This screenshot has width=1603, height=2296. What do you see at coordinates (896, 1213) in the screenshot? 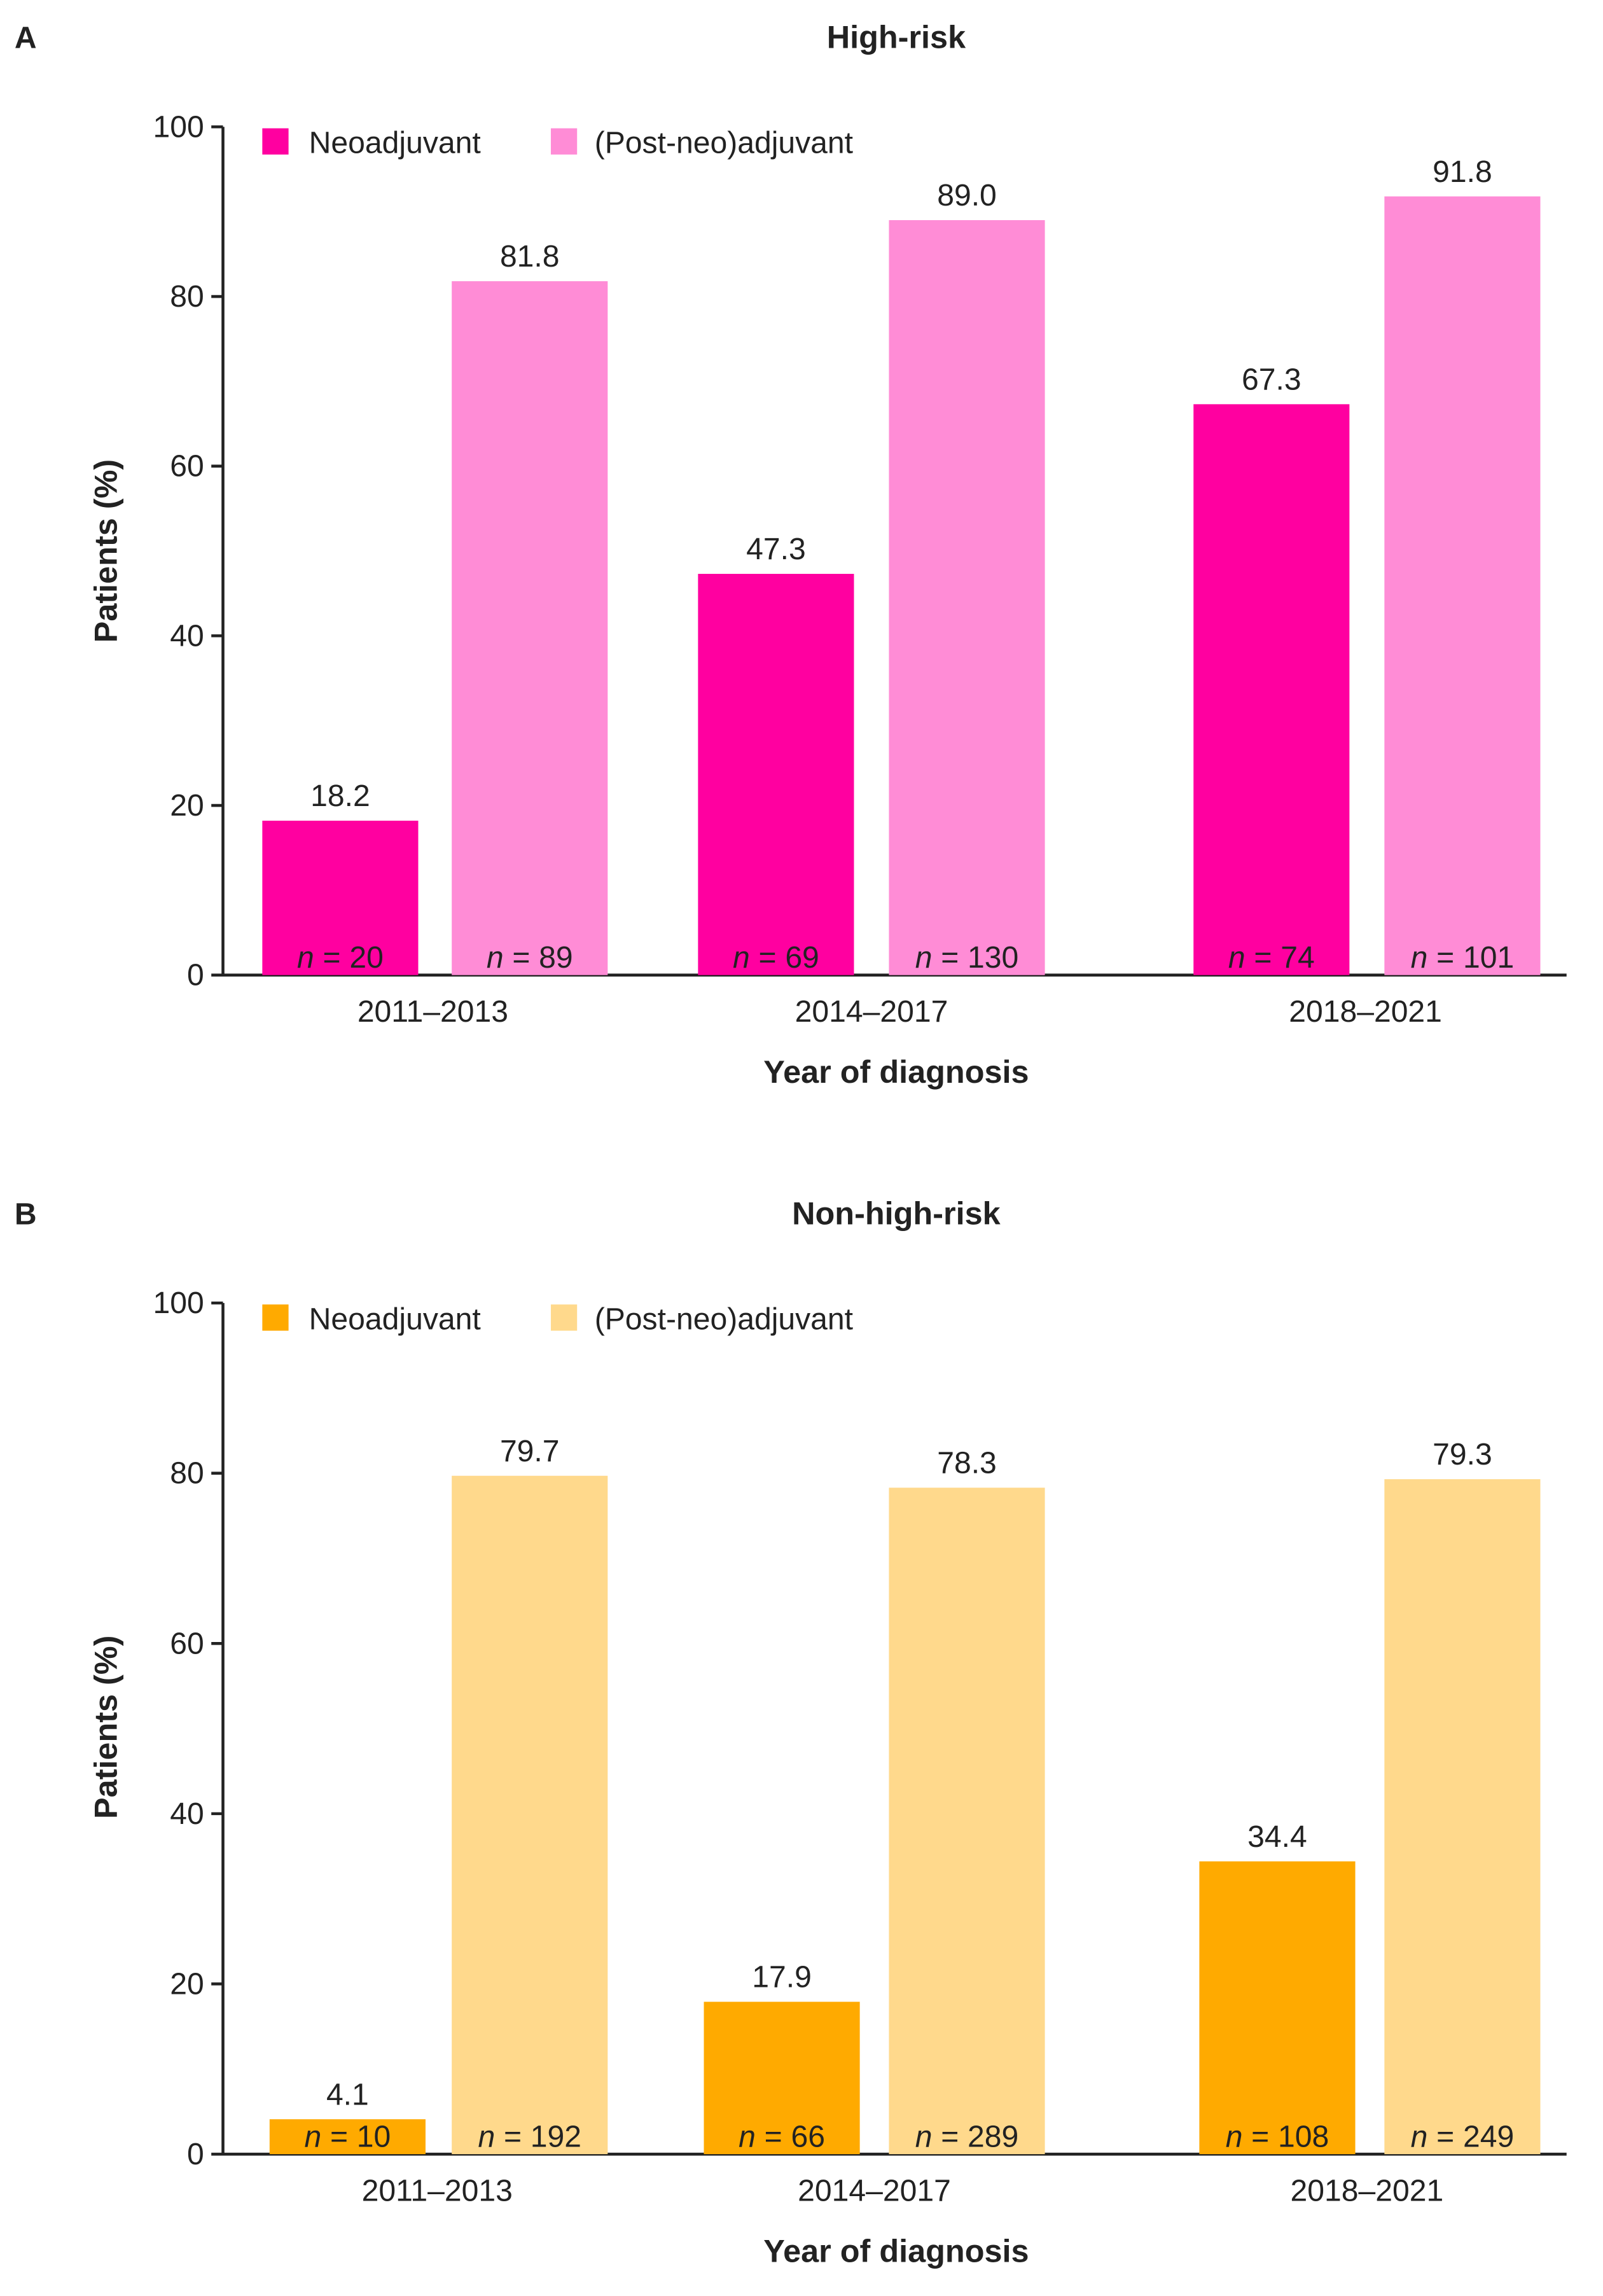
I see `chart-title: Non-high-risk` at bounding box center [896, 1213].